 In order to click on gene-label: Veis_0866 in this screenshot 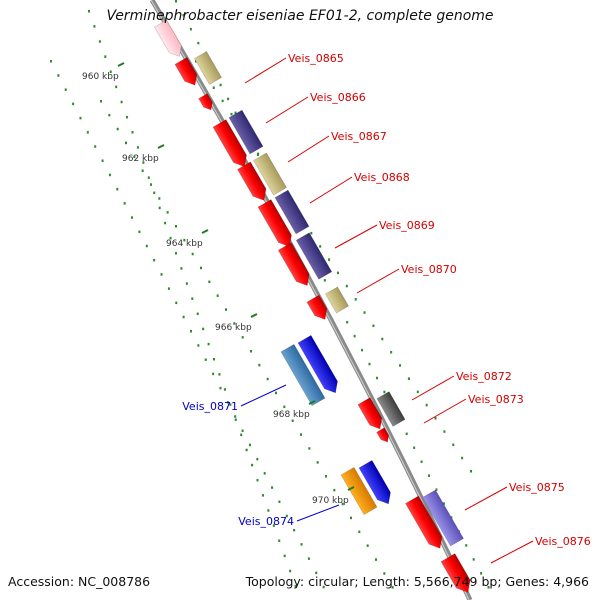, I will do `click(338, 97)`.